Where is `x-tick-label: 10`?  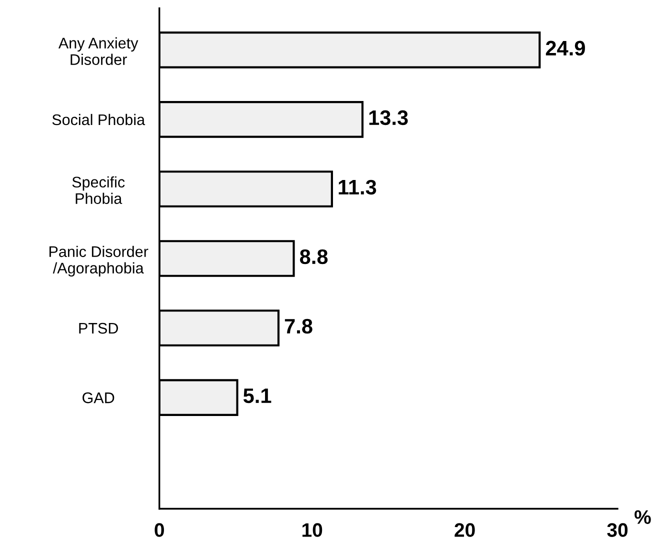
x-tick-label: 10 is located at coordinates (312, 530).